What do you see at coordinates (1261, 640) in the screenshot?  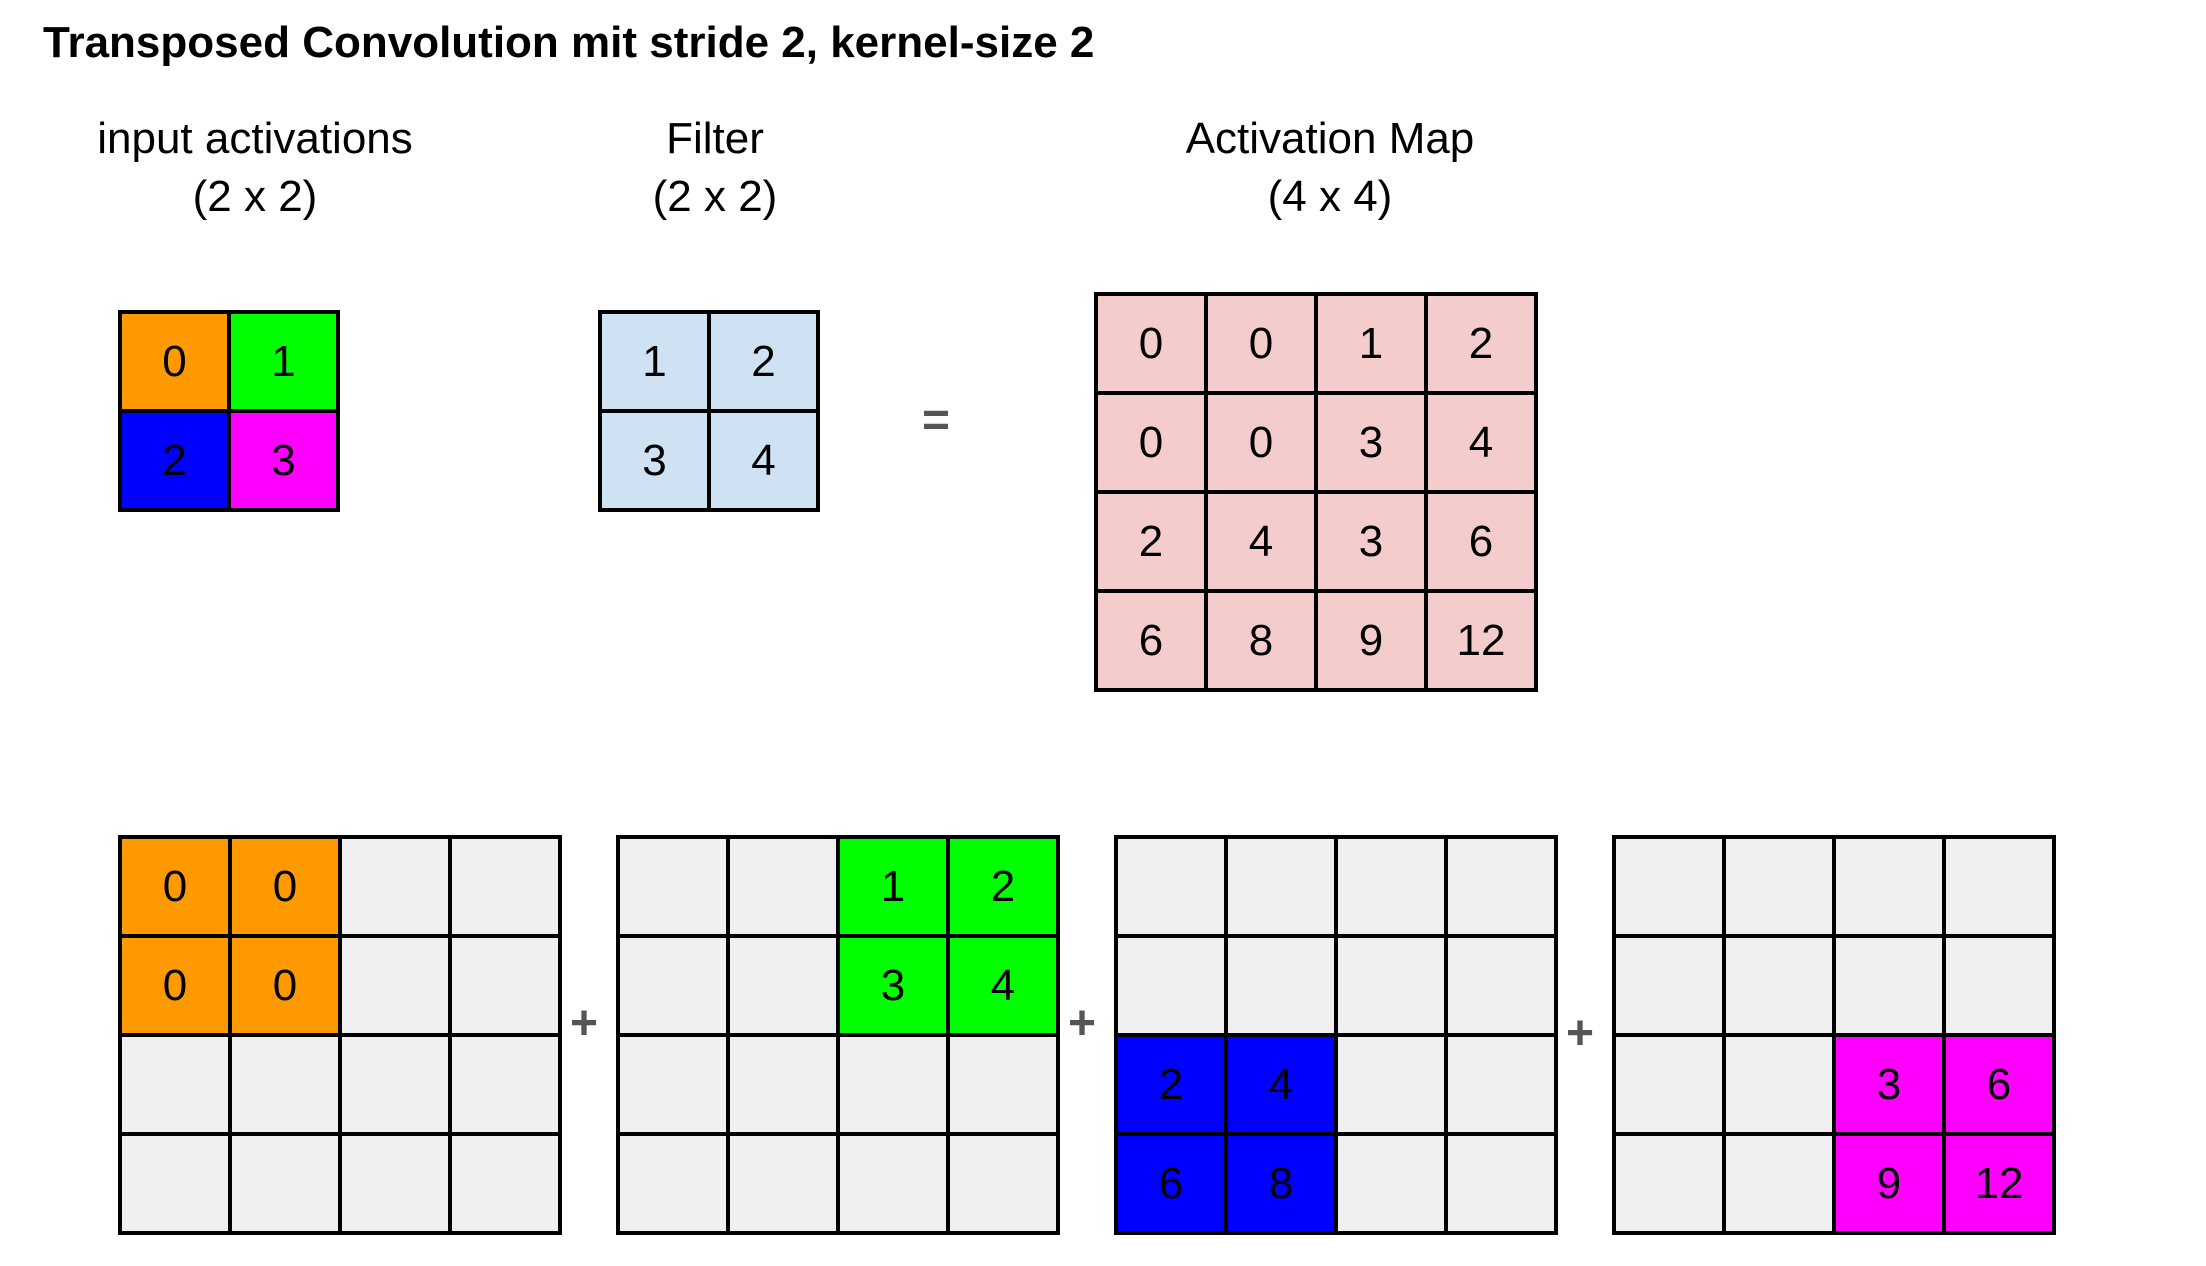 I see `activation-map-cell: 8` at bounding box center [1261, 640].